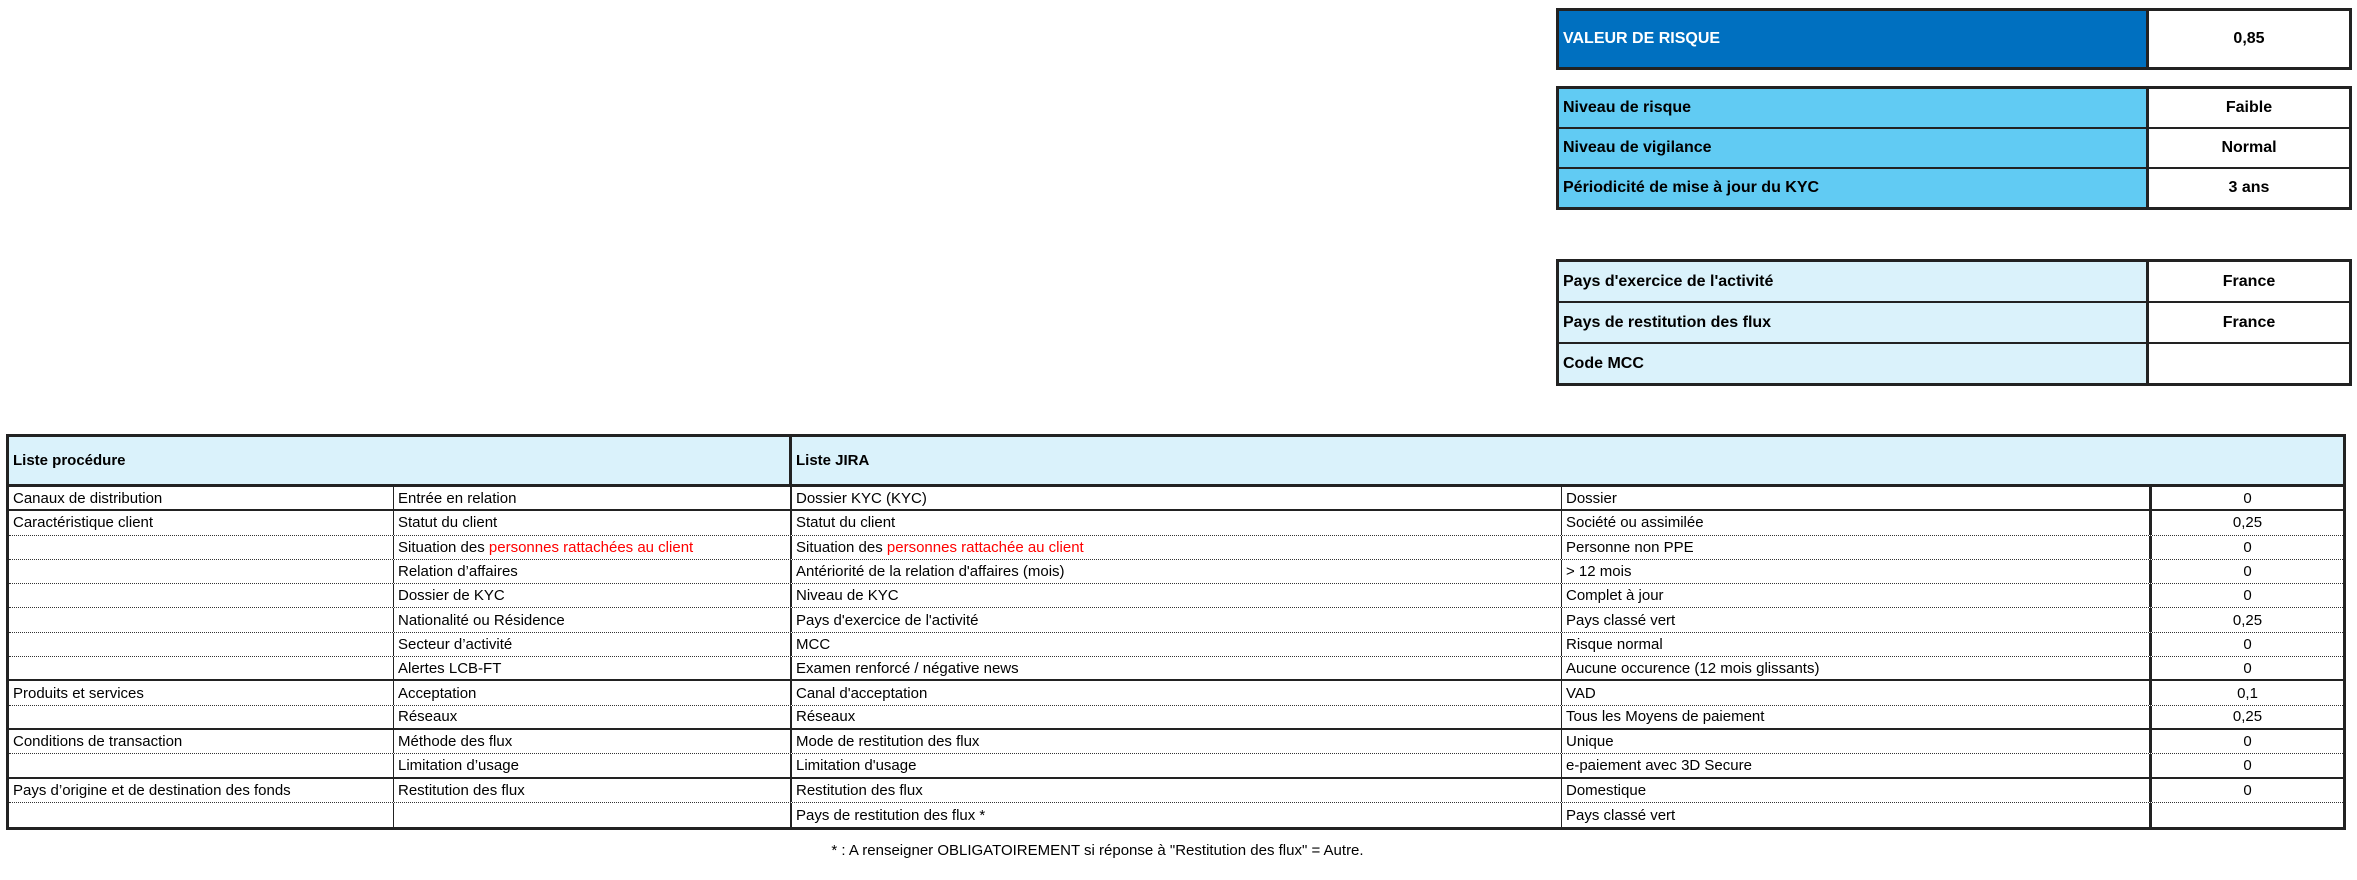 The height and width of the screenshot is (880, 2357). I want to click on procedure-criterion-cell: Réseaux, so click(593, 716).